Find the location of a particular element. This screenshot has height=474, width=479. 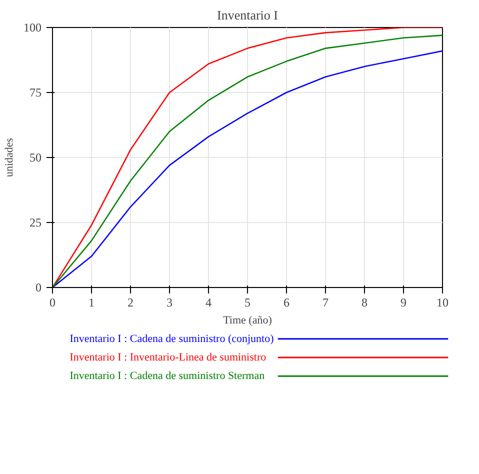

y-tick-label: 75 is located at coordinates (36, 93).